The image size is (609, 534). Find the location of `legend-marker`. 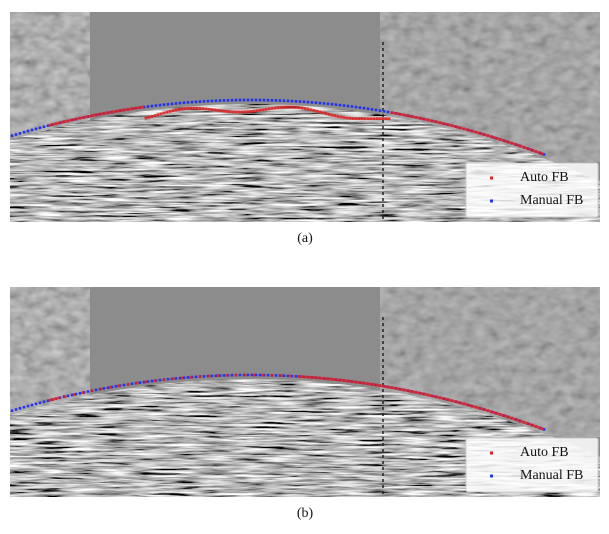

legend-marker is located at coordinates (491, 201).